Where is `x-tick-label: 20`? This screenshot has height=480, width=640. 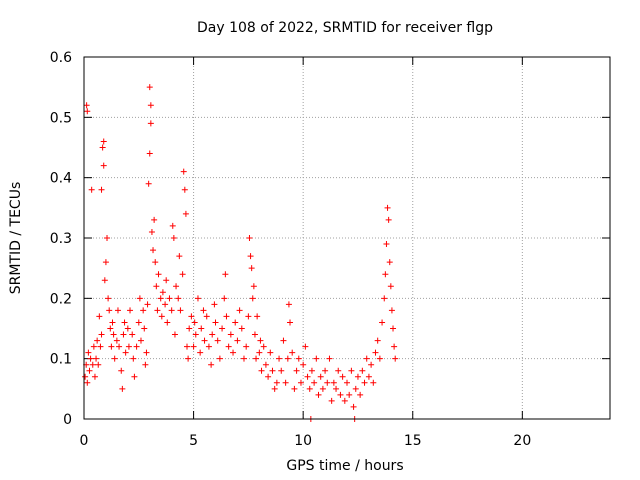 x-tick-label: 20 is located at coordinates (522, 441).